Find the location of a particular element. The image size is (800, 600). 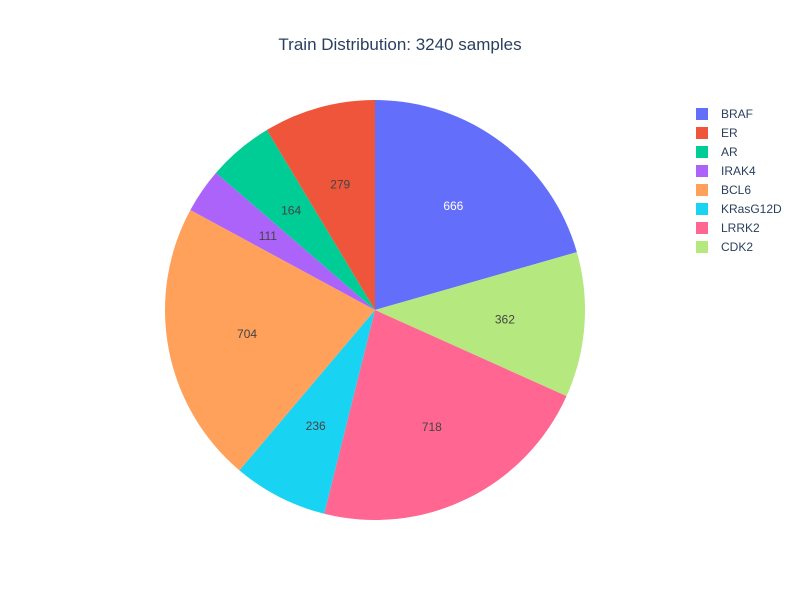

legend-item-irak4: IRAK4 is located at coordinates (726, 171).